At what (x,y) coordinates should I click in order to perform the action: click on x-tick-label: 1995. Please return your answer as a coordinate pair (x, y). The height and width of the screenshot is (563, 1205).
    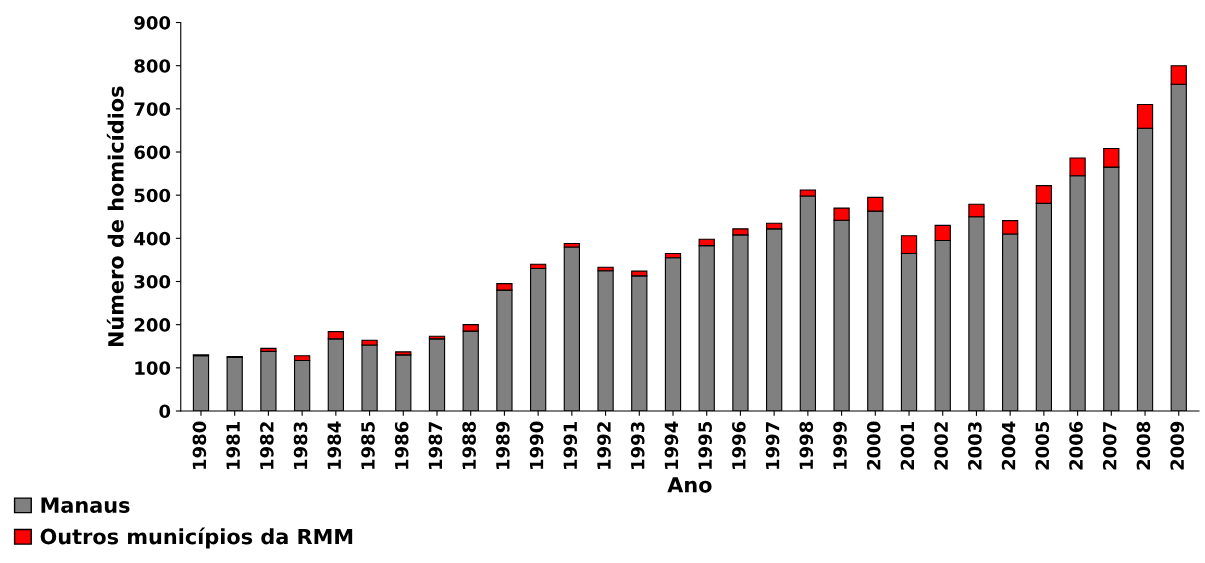
    Looking at the image, I should click on (705, 445).